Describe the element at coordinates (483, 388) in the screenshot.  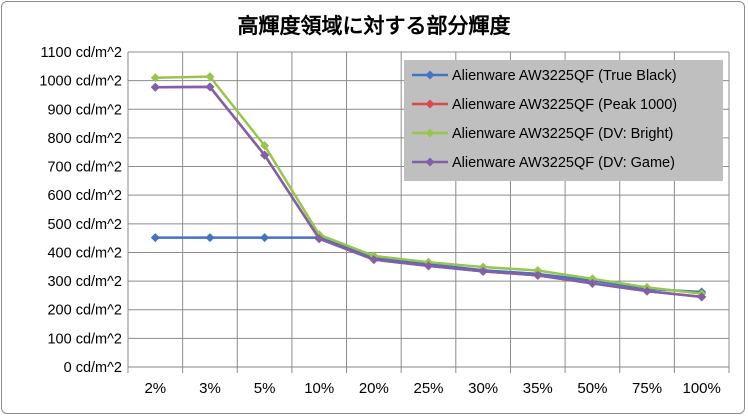
I see `x-tick-label: 30%` at that location.